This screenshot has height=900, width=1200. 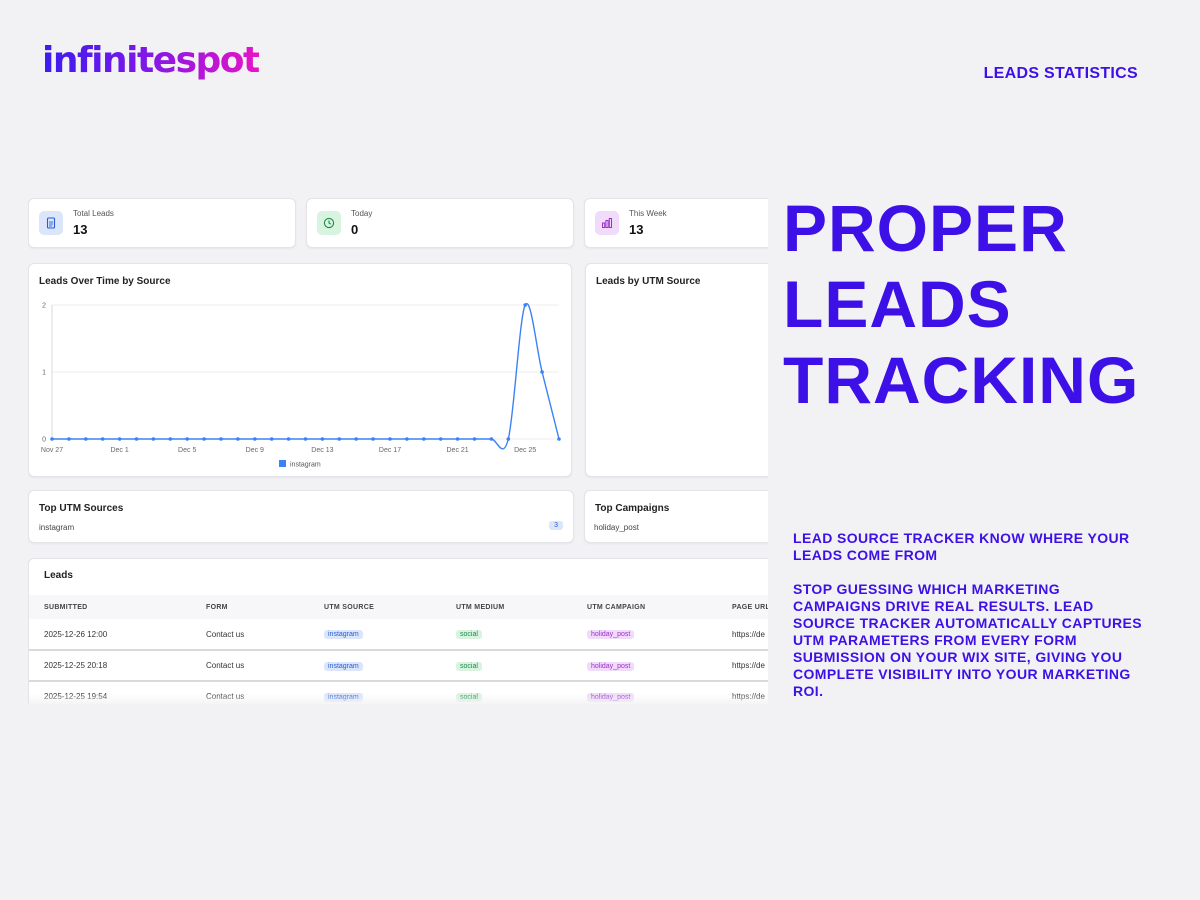 What do you see at coordinates (607, 223) in the screenshot?
I see `bar-chart-icon` at bounding box center [607, 223].